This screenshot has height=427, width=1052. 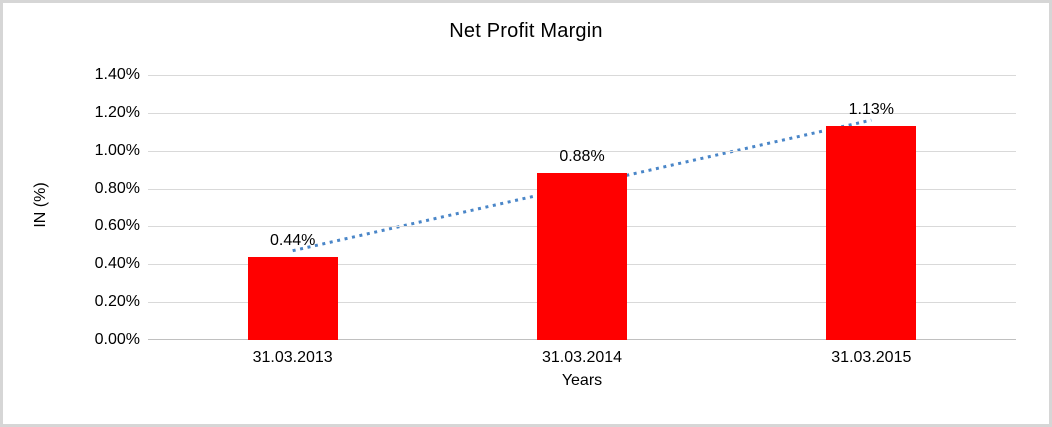 I want to click on y-tick-label: 0.20%, so click(x=117, y=302).